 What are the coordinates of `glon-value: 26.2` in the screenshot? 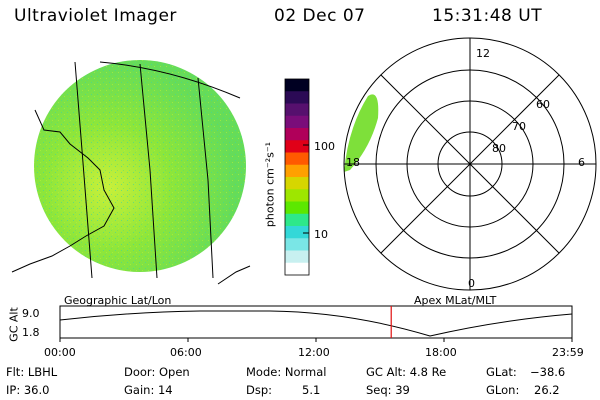 It's located at (547, 390).